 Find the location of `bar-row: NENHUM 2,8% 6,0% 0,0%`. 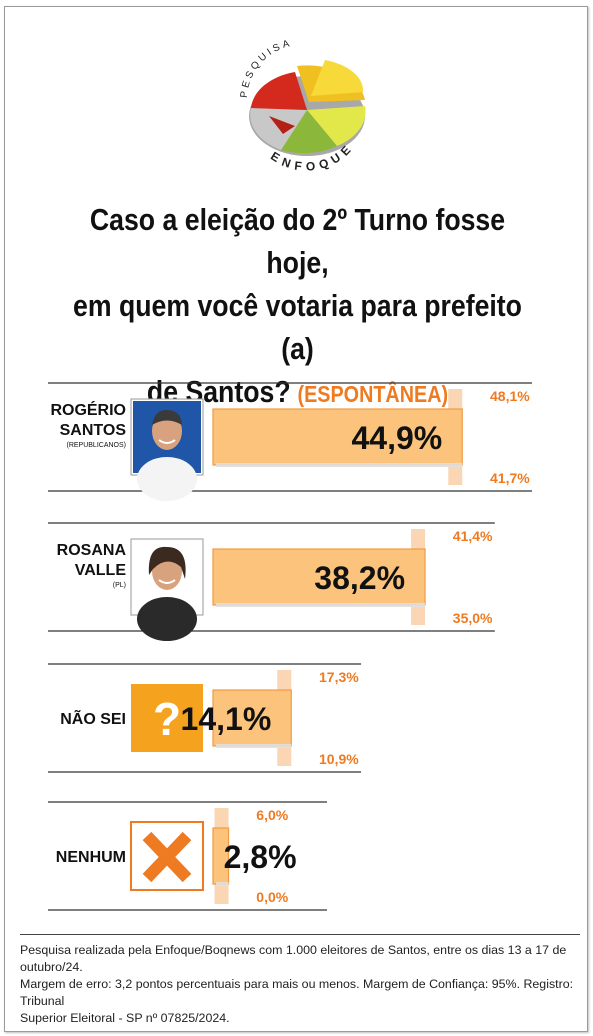

bar-row: NENHUM 2,8% 6,0% 0,0% is located at coordinates (187, 856).